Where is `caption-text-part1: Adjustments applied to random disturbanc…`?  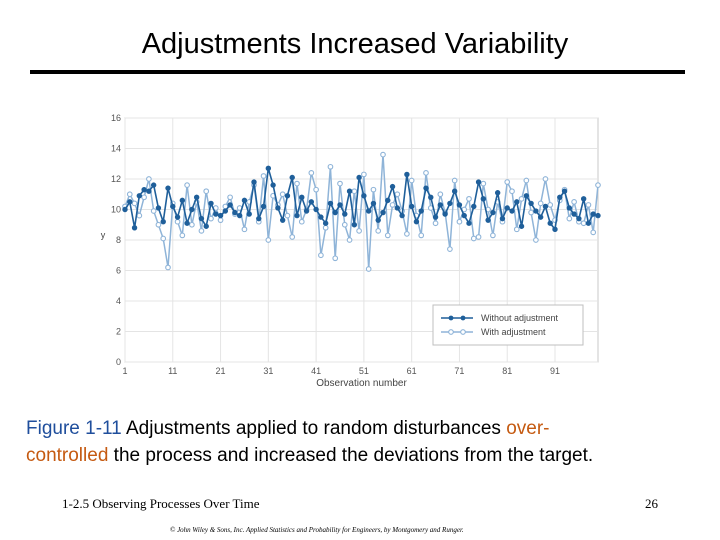
caption-text-part1: Adjustments applied to random disturbanc… is located at coordinates (314, 428).